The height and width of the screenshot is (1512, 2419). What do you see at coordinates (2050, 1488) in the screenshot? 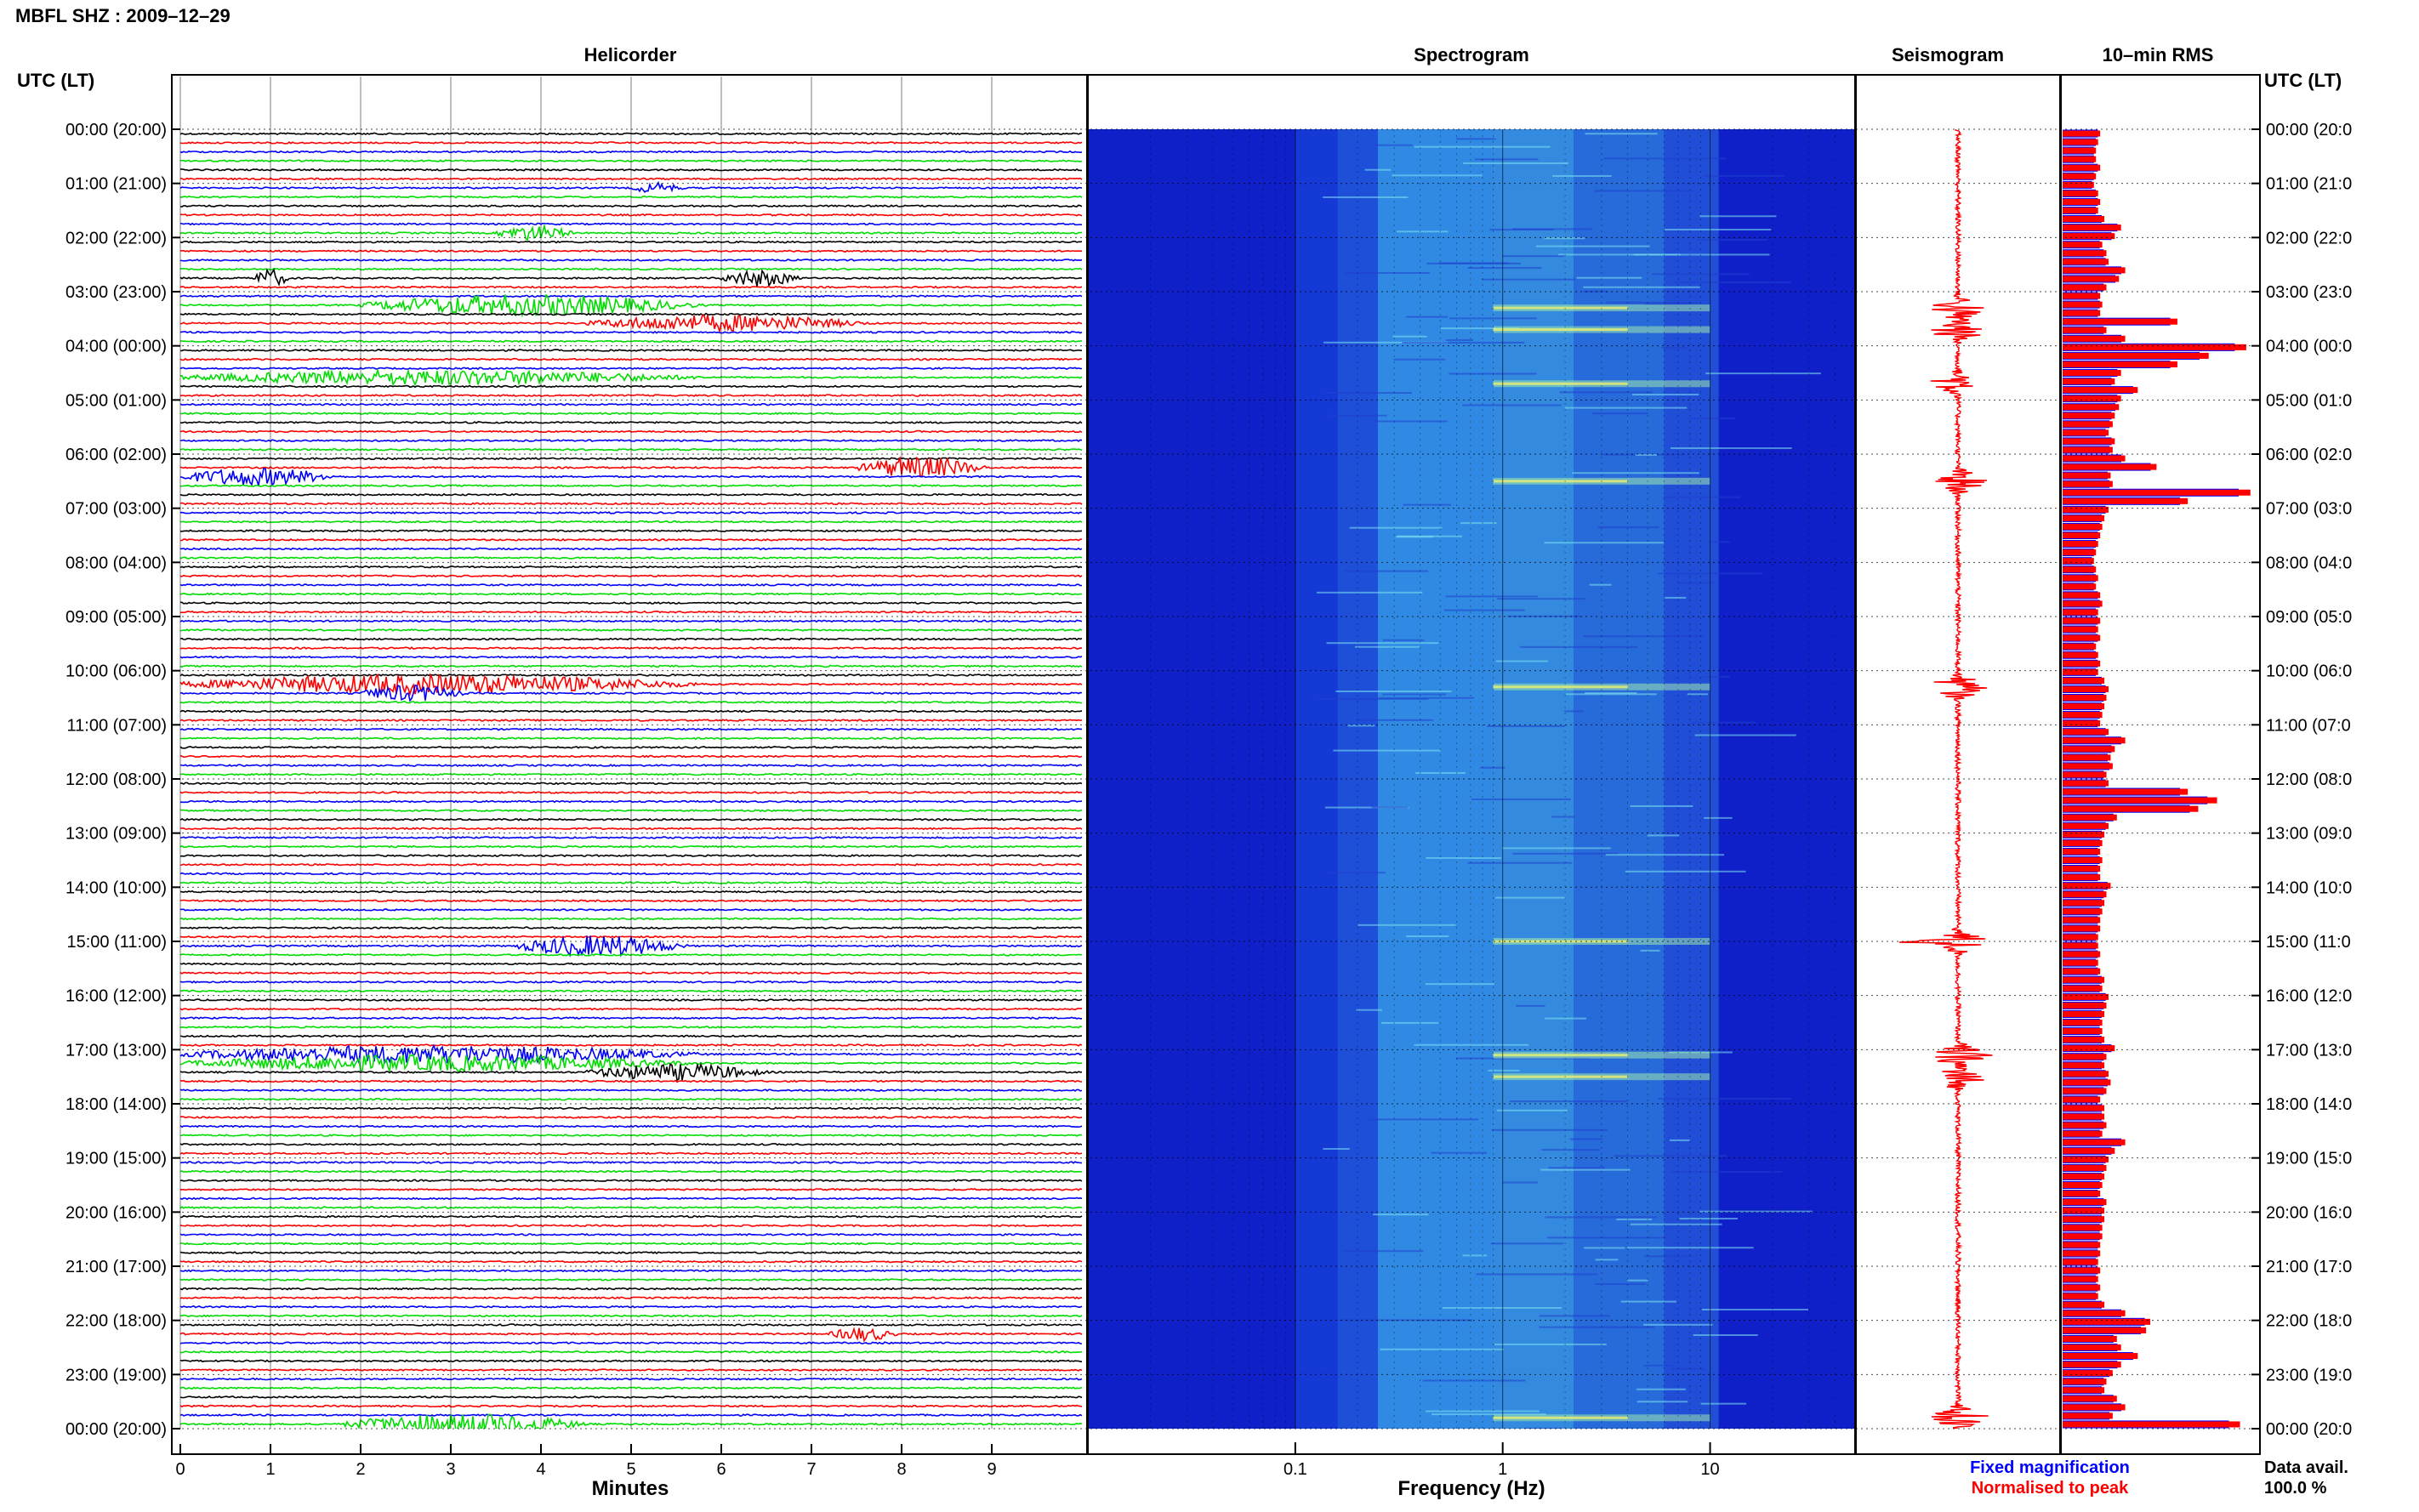
I see `legend-normalised-to-peak: Normalised to peak` at bounding box center [2050, 1488].